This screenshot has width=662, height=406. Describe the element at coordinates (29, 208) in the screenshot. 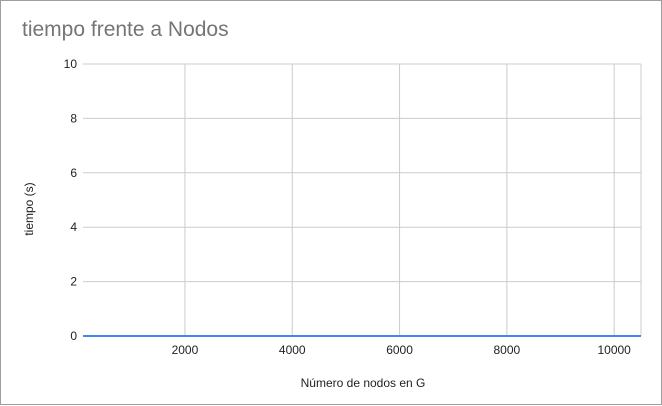

I see `y-axis-title: tiempo (s)` at that location.